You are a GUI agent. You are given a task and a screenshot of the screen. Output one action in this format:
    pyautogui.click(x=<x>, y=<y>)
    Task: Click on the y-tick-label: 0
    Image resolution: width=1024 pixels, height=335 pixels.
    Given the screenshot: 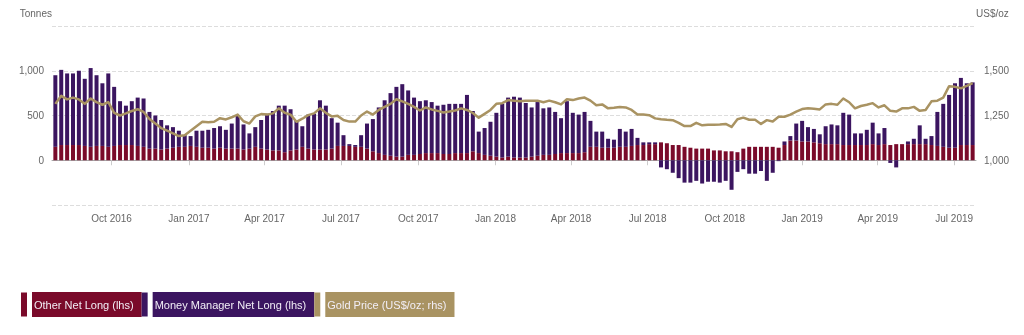 What is the action you would take?
    pyautogui.click(x=41, y=160)
    